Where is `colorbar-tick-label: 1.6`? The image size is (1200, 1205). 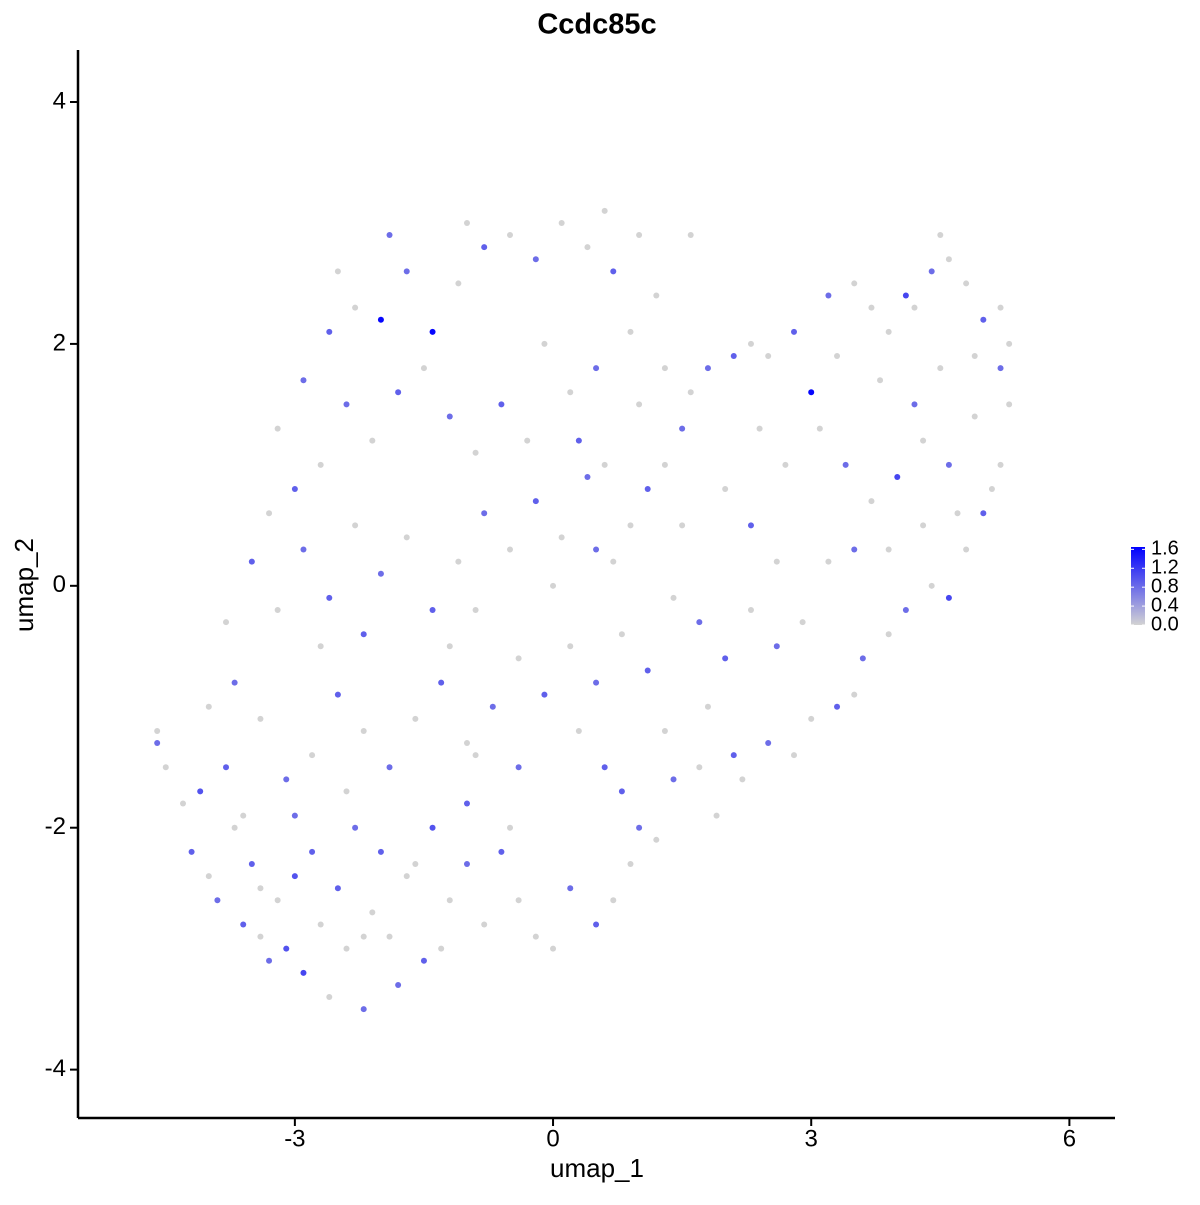 colorbar-tick-label: 1.6 is located at coordinates (1165, 549).